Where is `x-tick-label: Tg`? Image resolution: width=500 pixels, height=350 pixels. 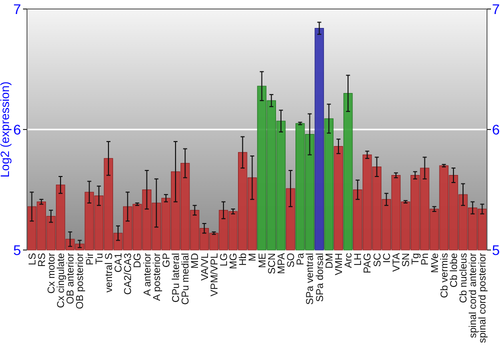
x-tick-label: Tg is located at coordinates (416, 259).